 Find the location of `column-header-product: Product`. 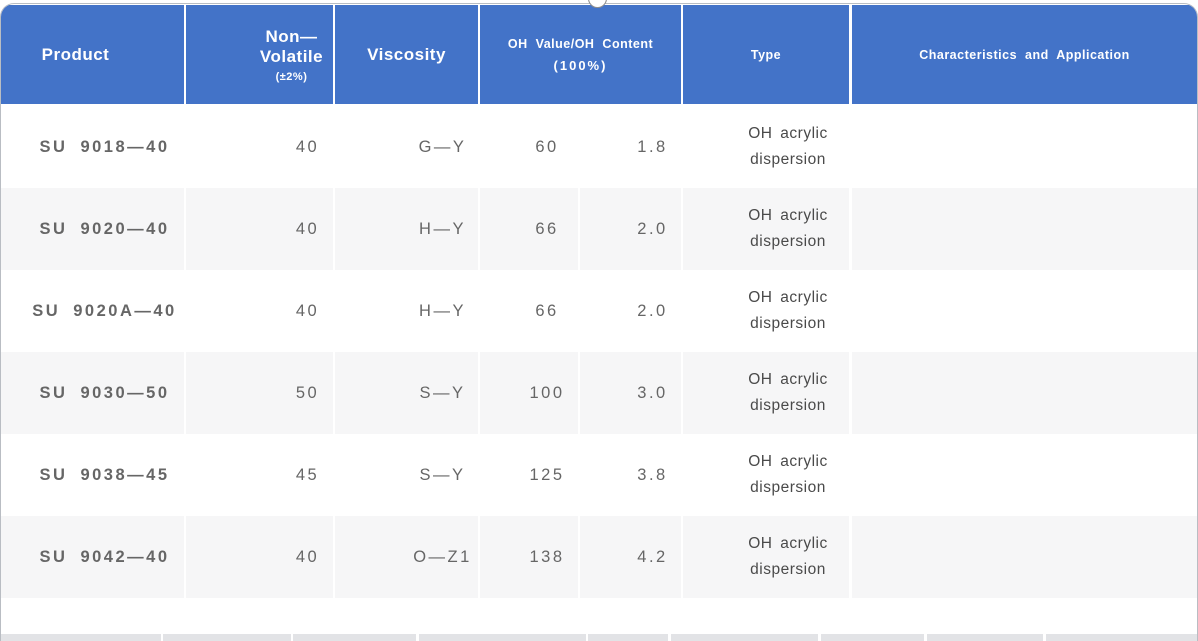

column-header-product: Product is located at coordinates (92, 54).